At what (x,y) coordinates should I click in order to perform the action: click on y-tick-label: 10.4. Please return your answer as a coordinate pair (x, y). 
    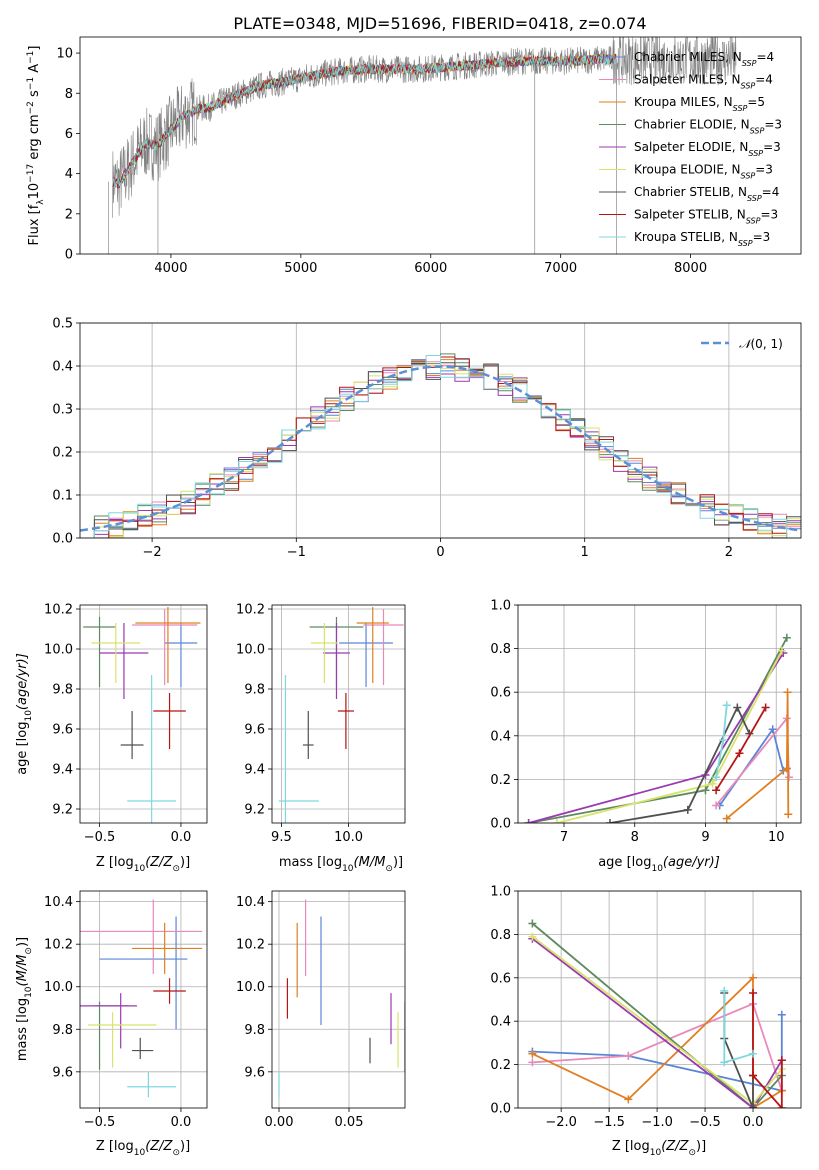
    Looking at the image, I should click on (250, 902).